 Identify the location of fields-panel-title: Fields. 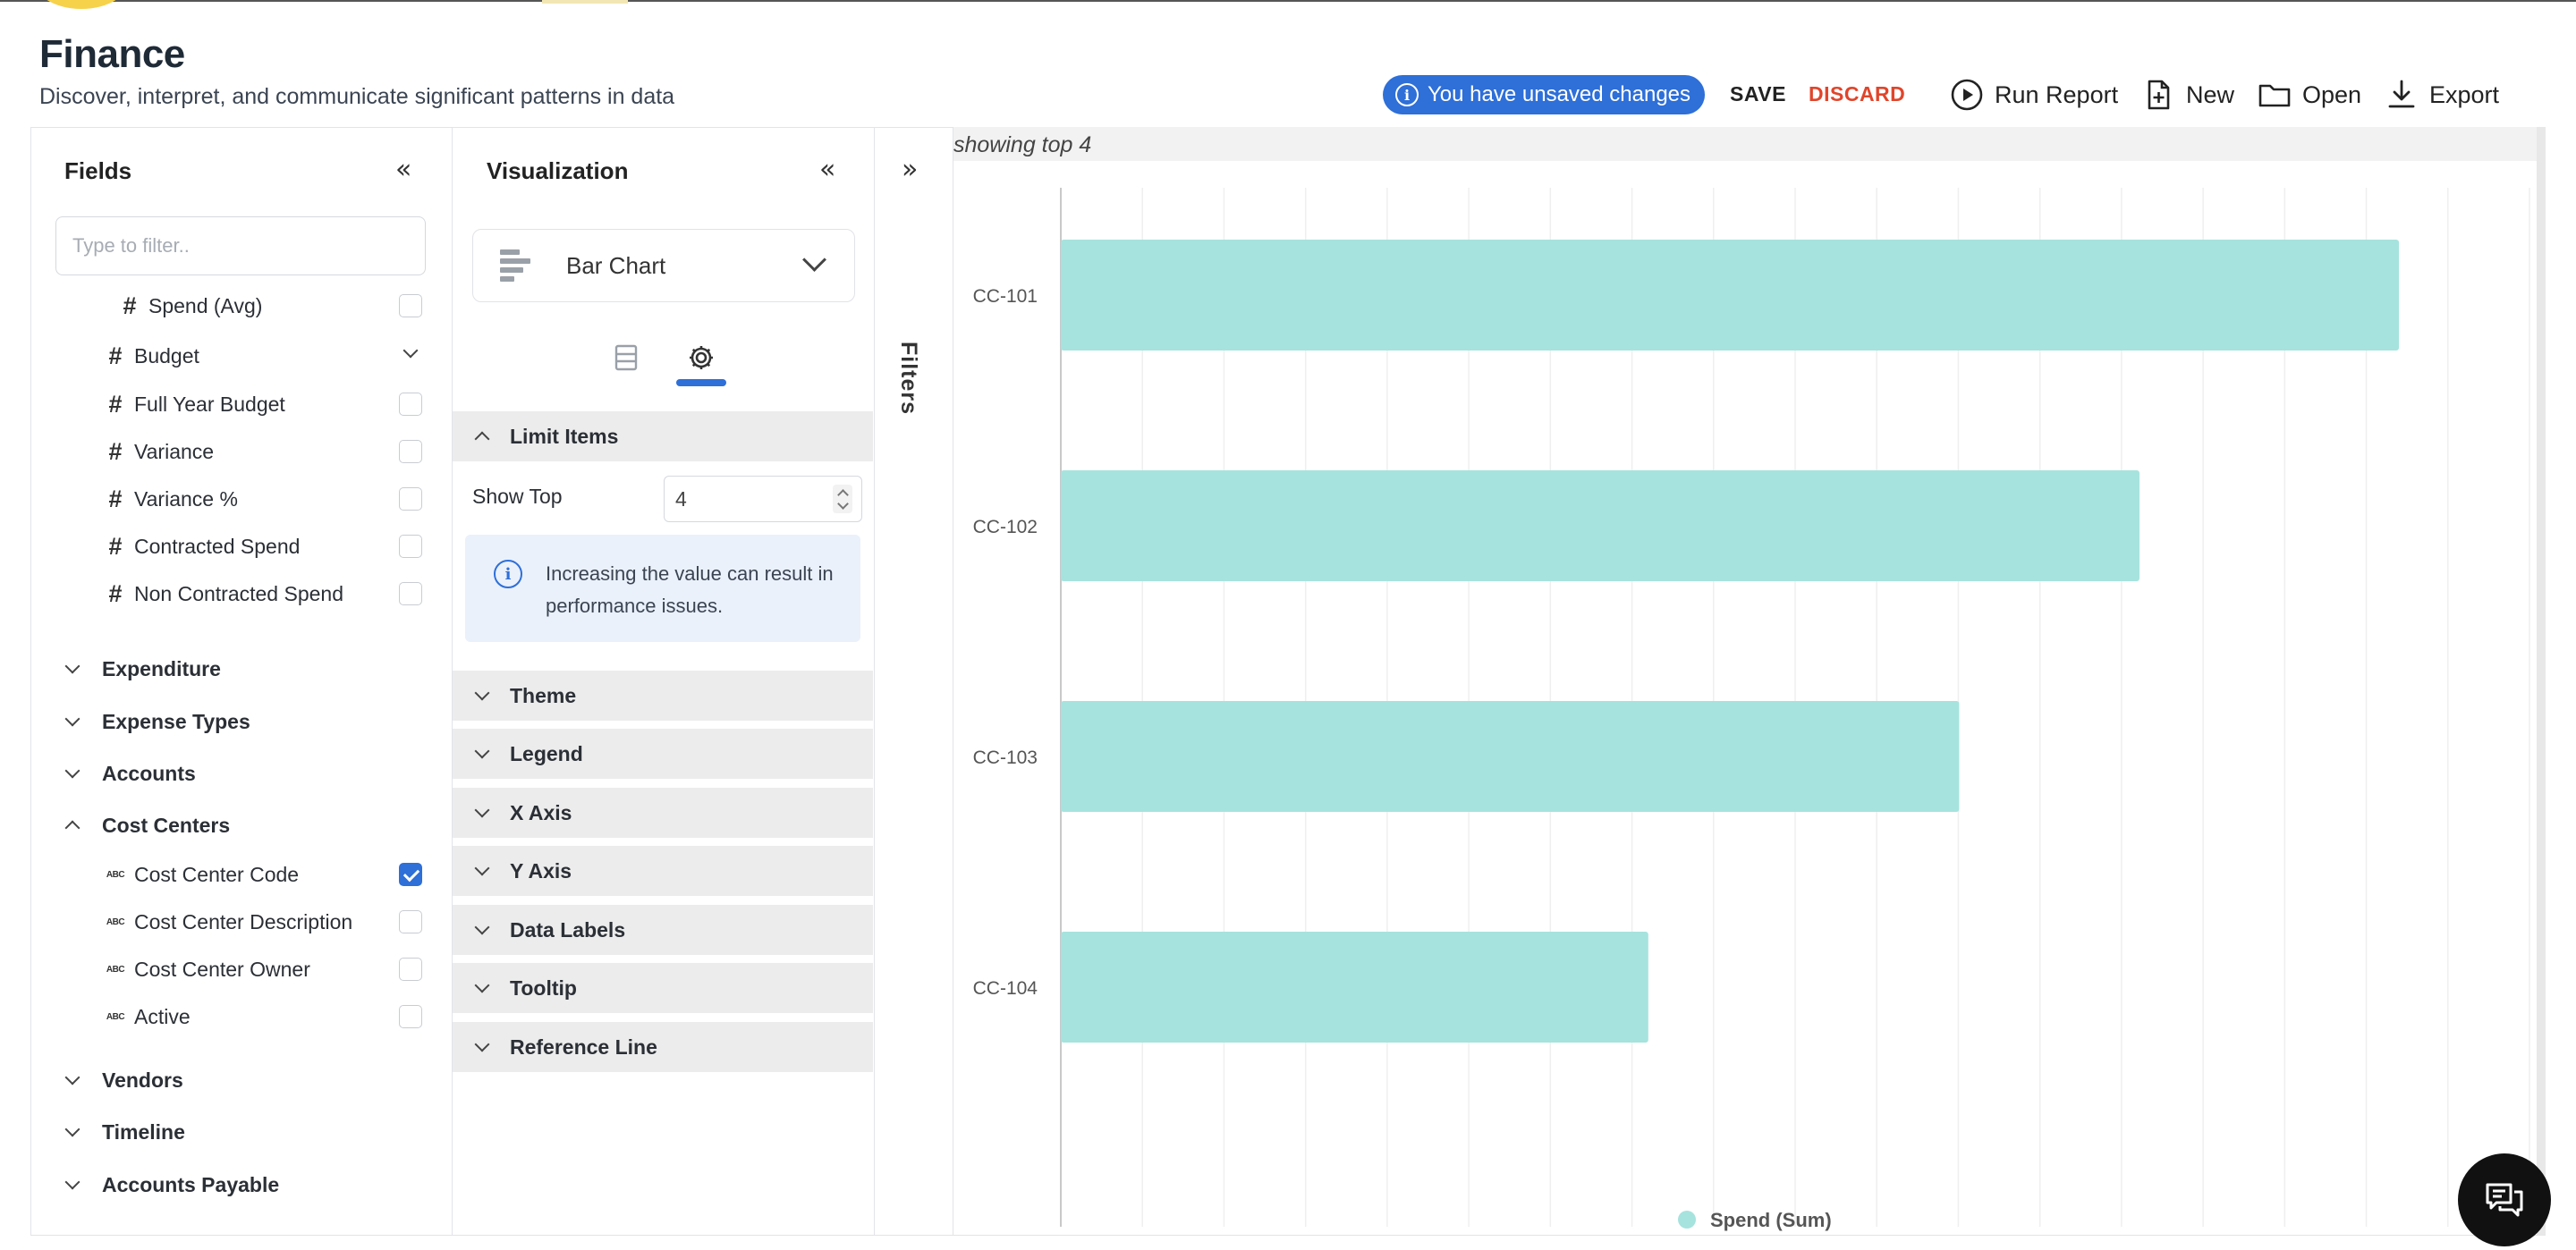
(98, 171).